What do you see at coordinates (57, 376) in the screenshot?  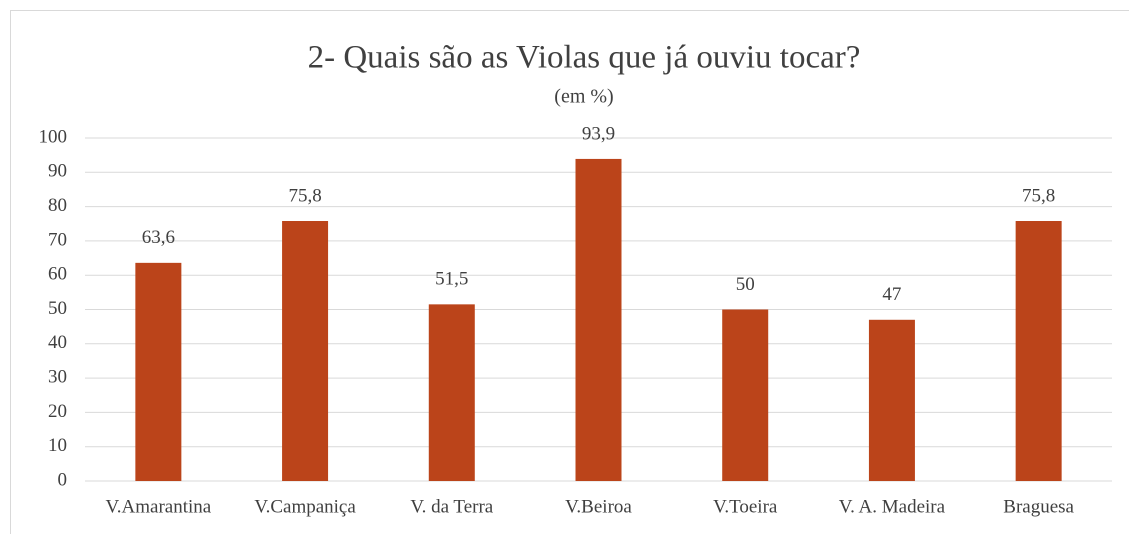 I see `y-tick-label: 30` at bounding box center [57, 376].